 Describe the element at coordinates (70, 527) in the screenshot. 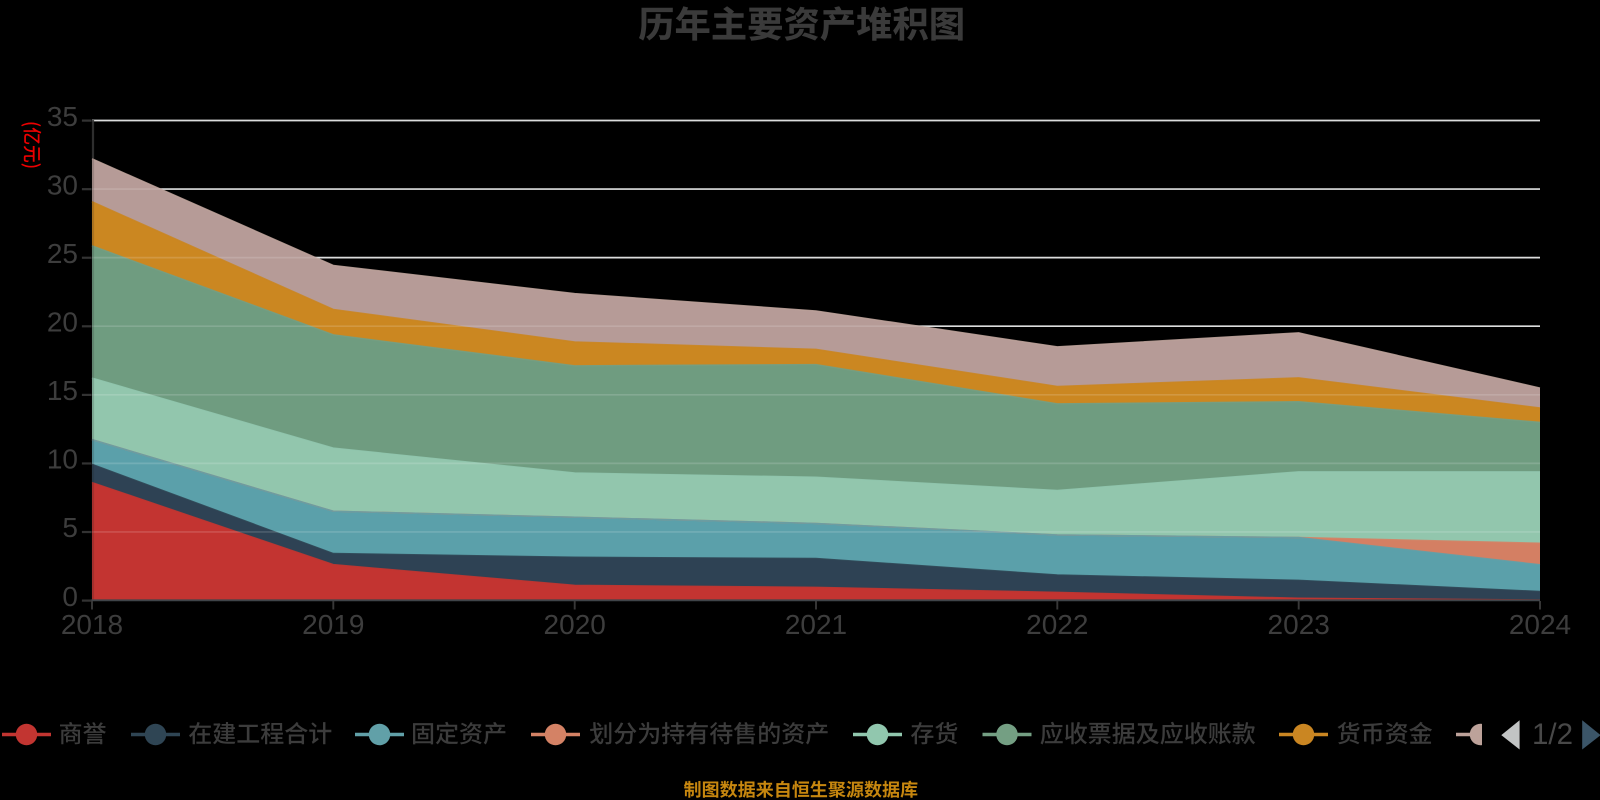

I see `svg-text: 5` at that location.